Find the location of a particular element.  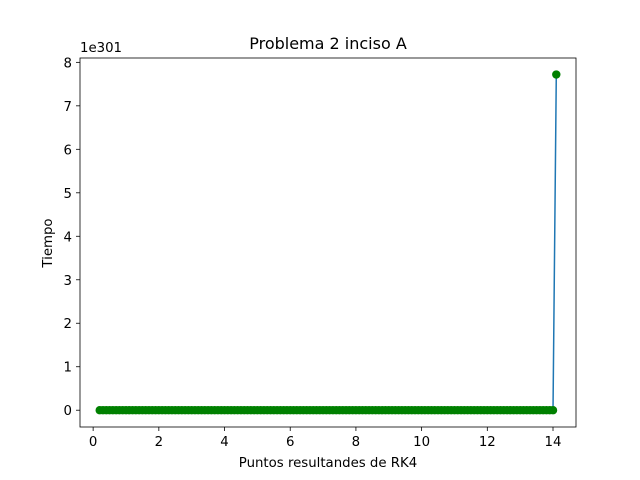

y-axis-label: Tiempo is located at coordinates (48, 243).